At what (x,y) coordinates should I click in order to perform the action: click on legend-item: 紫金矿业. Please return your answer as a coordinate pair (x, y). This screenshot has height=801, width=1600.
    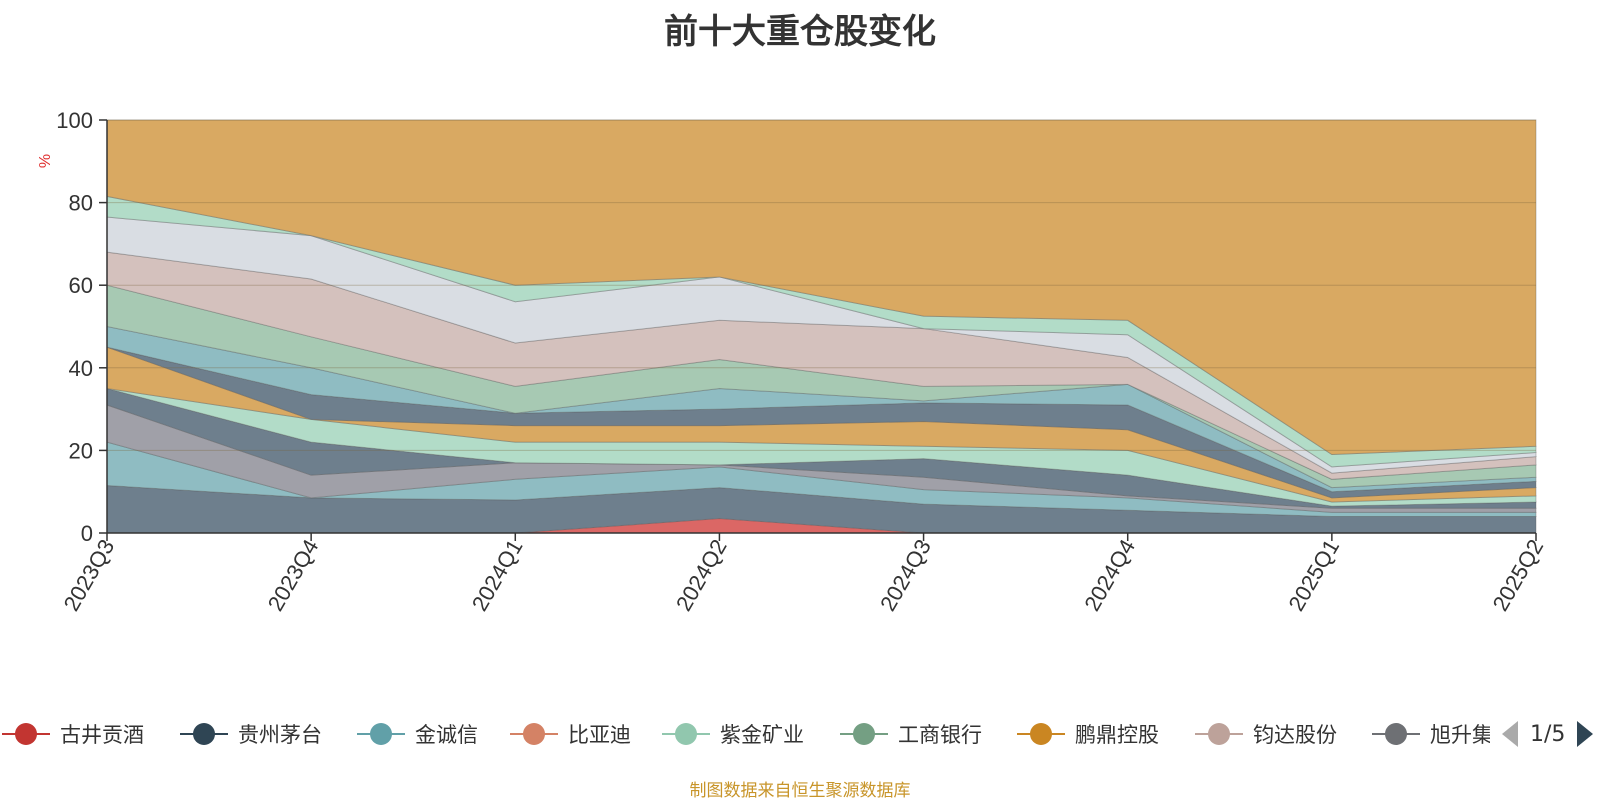
    Looking at the image, I should click on (732, 734).